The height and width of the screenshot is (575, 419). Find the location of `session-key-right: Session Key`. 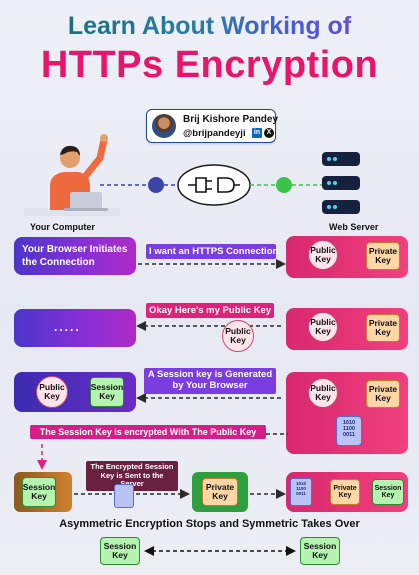

session-key-right: Session Key is located at coordinates (320, 551).